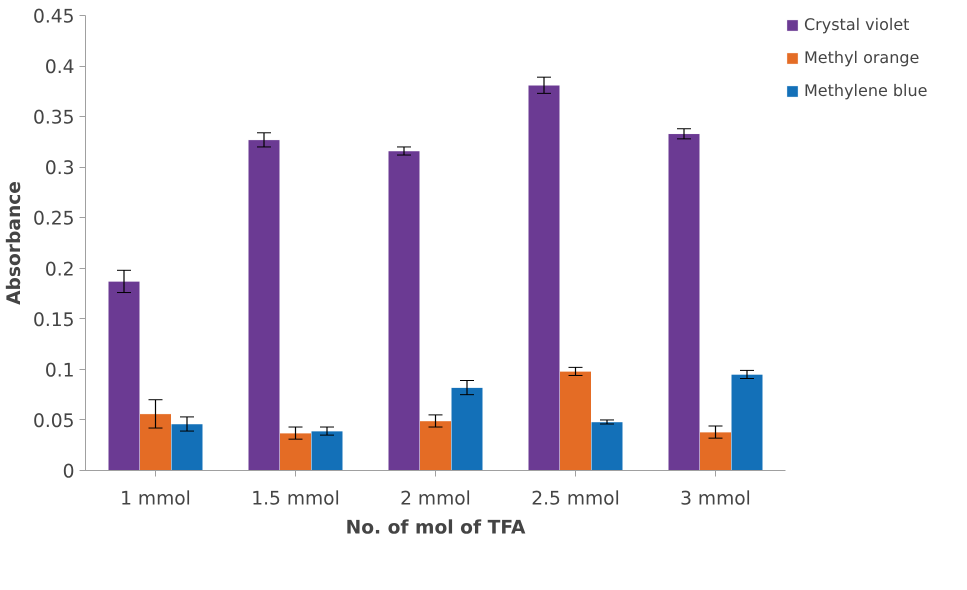 Image resolution: width=967 pixels, height=590 pixels. Describe the element at coordinates (575, 499) in the screenshot. I see `x-tick-label: 2.5 mmol` at that location.